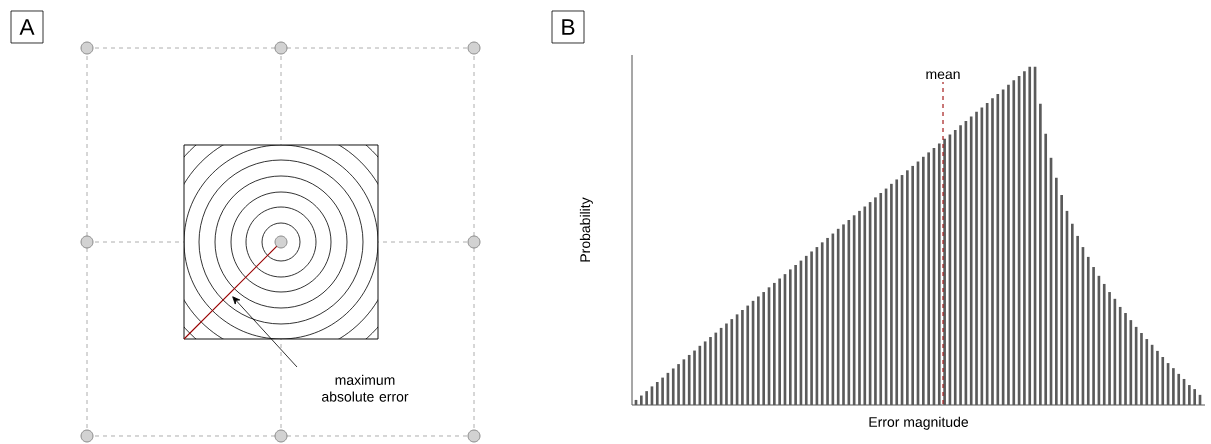  What do you see at coordinates (365, 388) in the screenshot?
I see `text: maximum absolute error` at bounding box center [365, 388].